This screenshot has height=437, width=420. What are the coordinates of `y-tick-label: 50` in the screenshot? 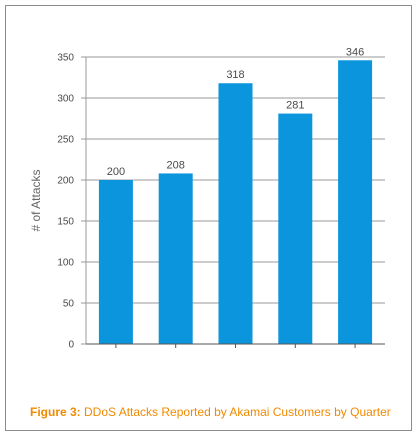 It's located at (69, 304).